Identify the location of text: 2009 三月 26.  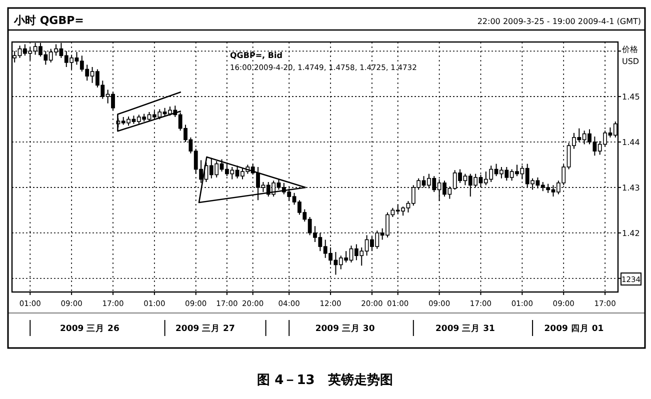
(90, 328).